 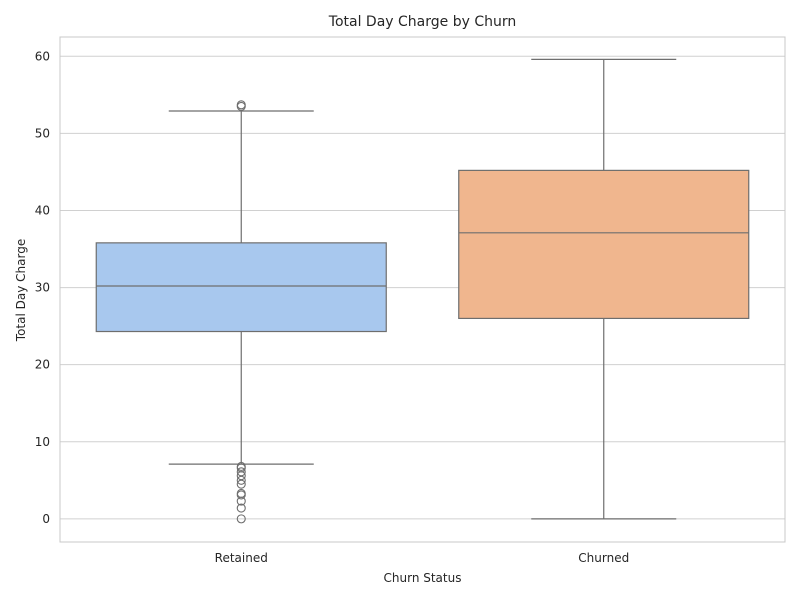 I want to click on y-tick-label: 10, so click(x=42, y=442).